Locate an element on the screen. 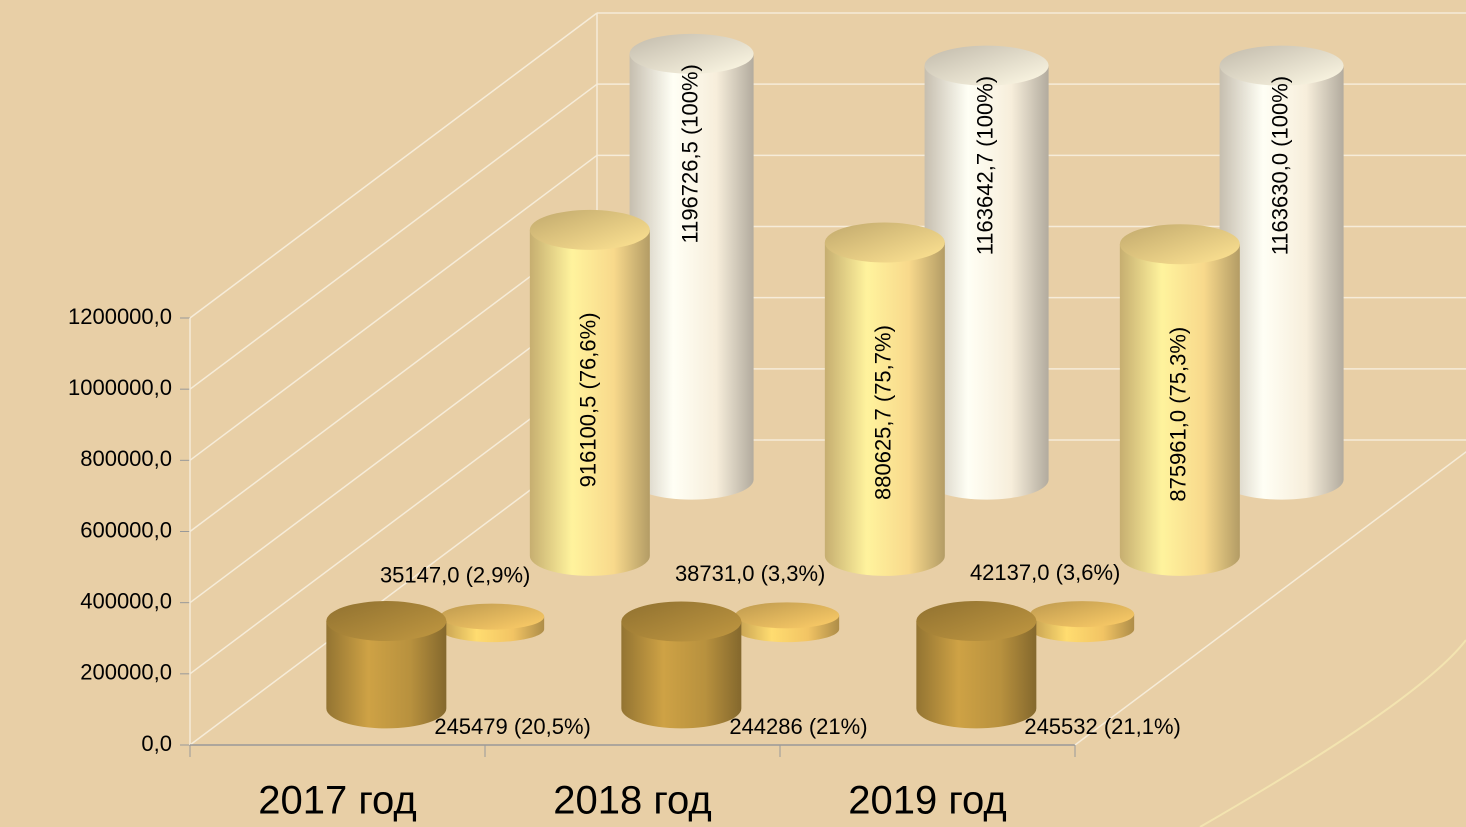 The image size is (1466, 827). value-label: 916100,5 (76,6%) is located at coordinates (588, 399).